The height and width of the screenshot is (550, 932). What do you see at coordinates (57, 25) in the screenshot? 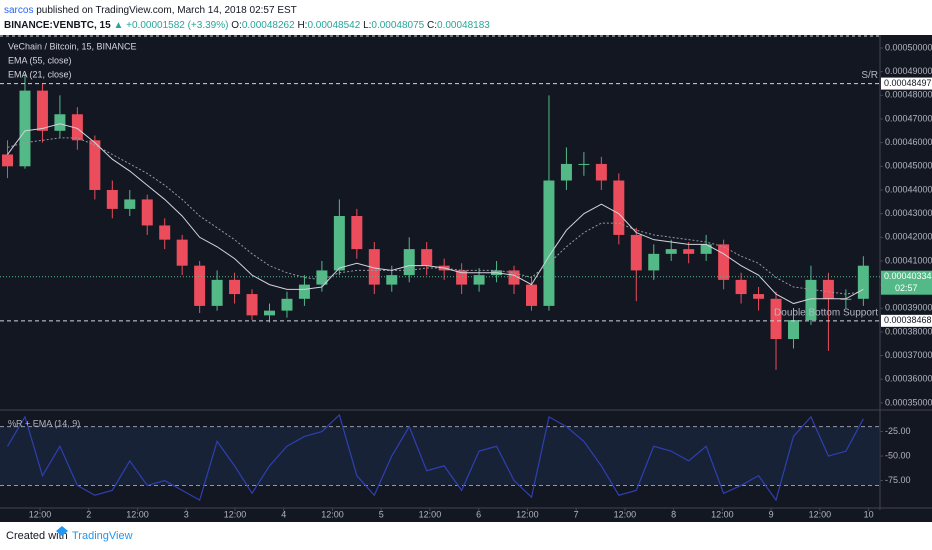
I see `symbol: BINANCE:VENBTC, 15` at bounding box center [57, 25].